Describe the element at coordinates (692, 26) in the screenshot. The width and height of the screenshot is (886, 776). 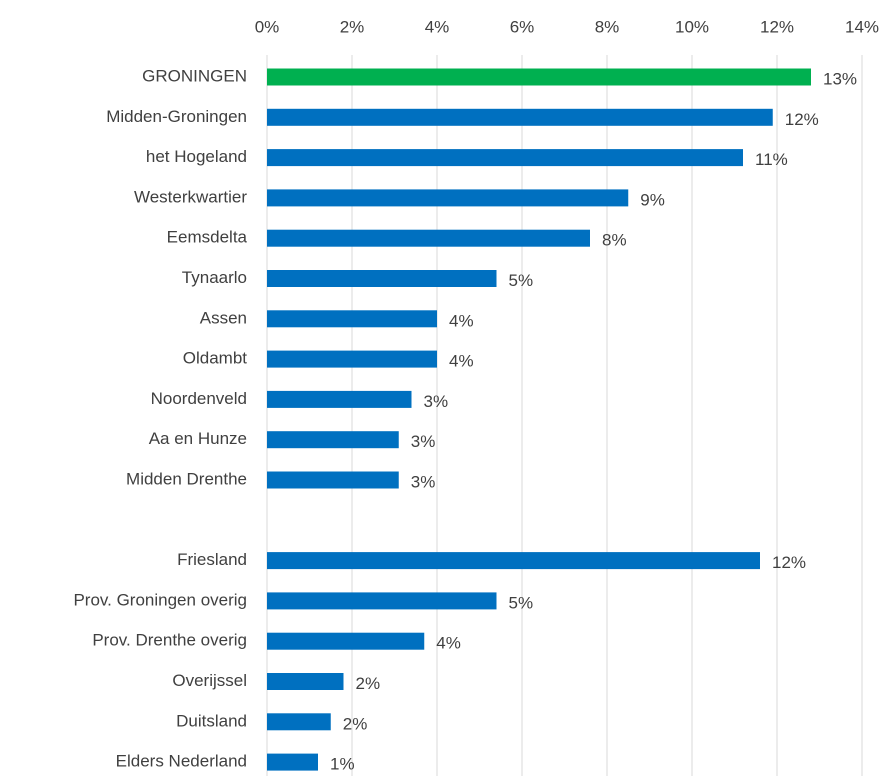
I see `x-tick-label: 10%` at that location.